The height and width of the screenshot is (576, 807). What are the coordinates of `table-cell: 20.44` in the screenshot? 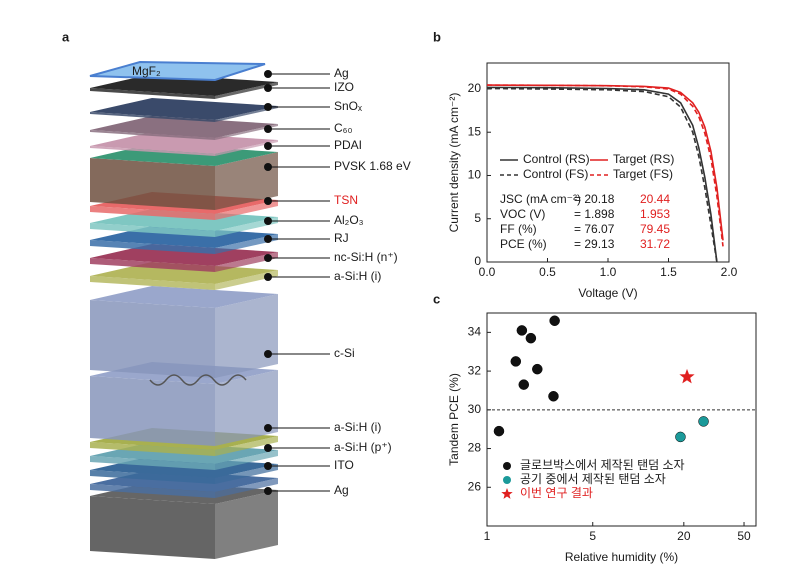 It's located at (655, 199).